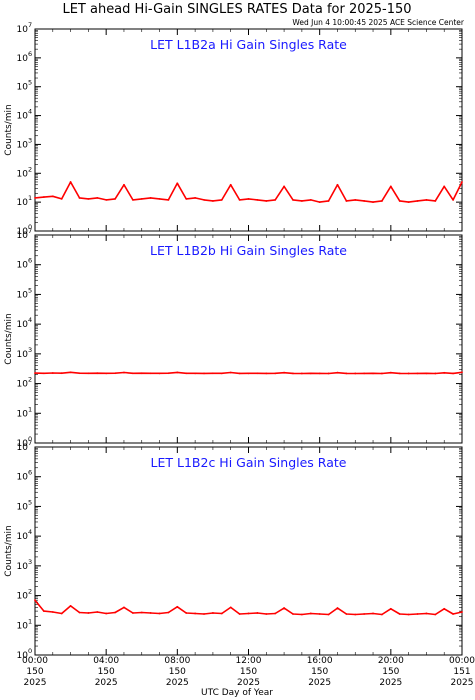  Describe the element at coordinates (461, 672) in the screenshot. I see `x-tick-label: 151` at that location.